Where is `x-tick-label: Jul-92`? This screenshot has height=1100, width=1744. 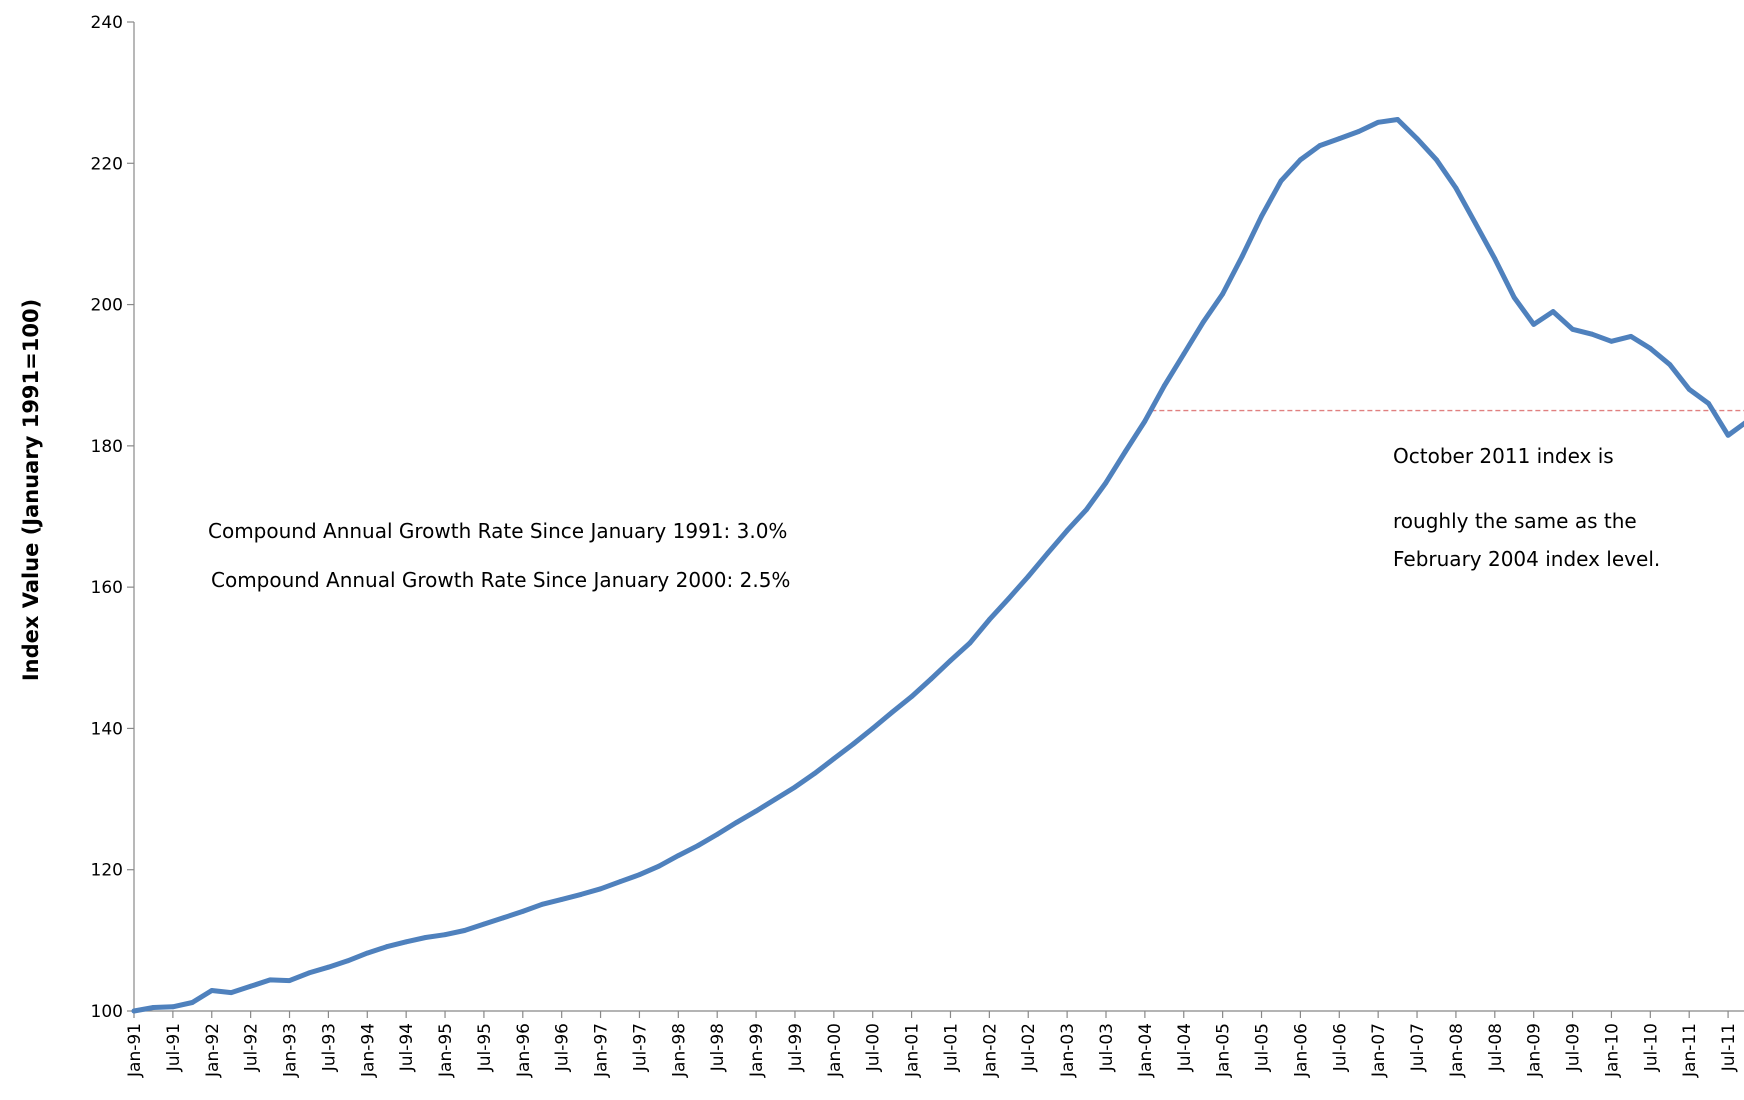 x-tick-label: Jul-92 is located at coordinates (252, 1047).